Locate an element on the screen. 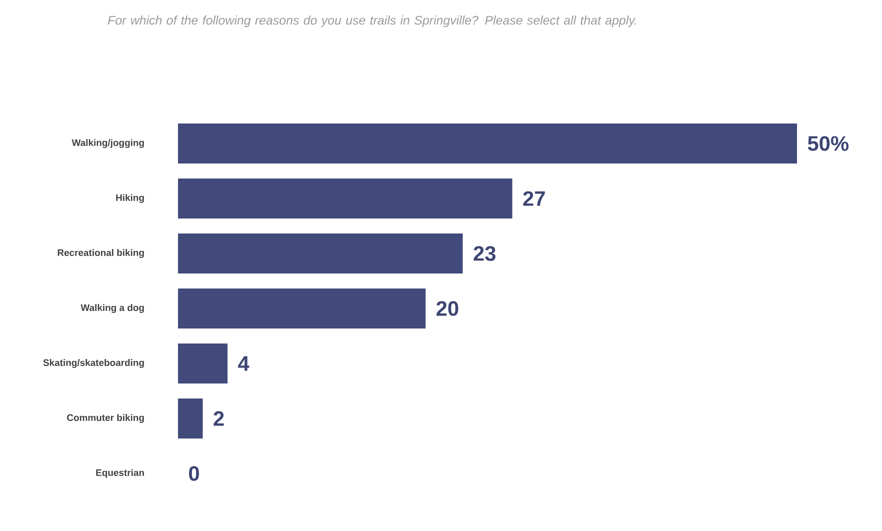  data-label: 2 is located at coordinates (219, 418).